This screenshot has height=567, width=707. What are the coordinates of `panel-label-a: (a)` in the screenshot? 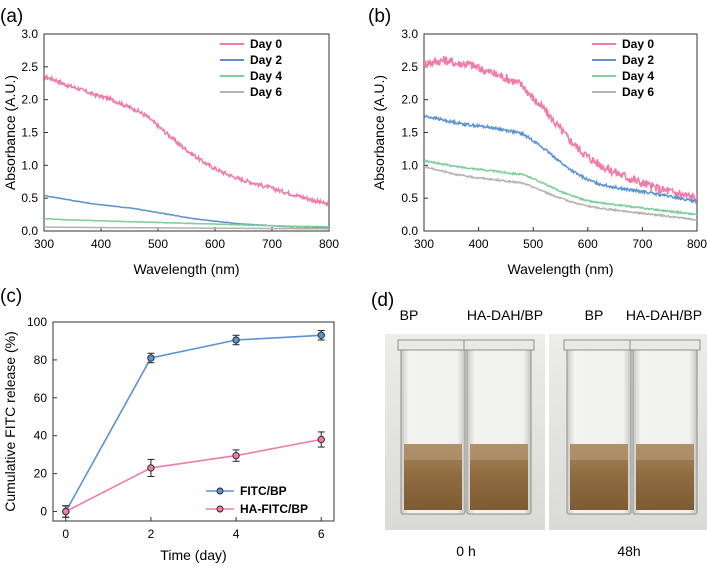 It's located at (11, 16).